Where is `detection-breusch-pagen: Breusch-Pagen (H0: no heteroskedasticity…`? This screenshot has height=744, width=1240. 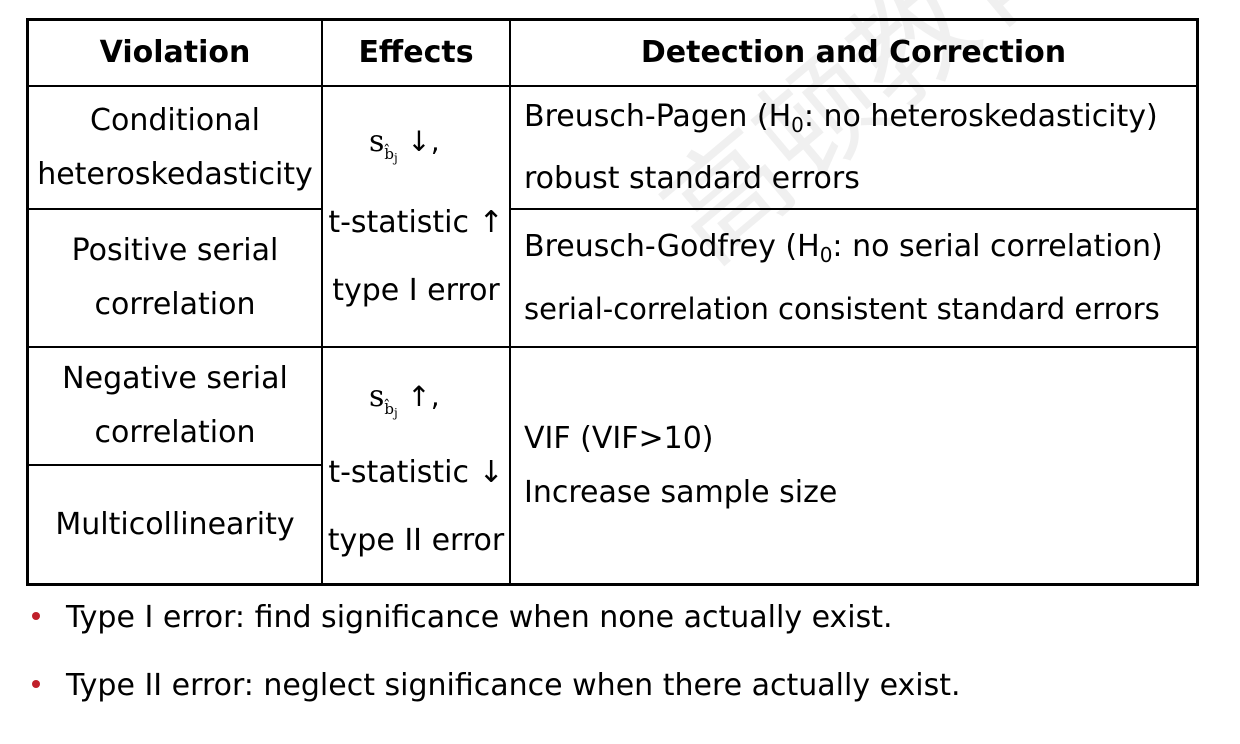
detection-breusch-pagen: Breusch-Pagen (H0: no heteroskedasticity… is located at coordinates (853, 147).